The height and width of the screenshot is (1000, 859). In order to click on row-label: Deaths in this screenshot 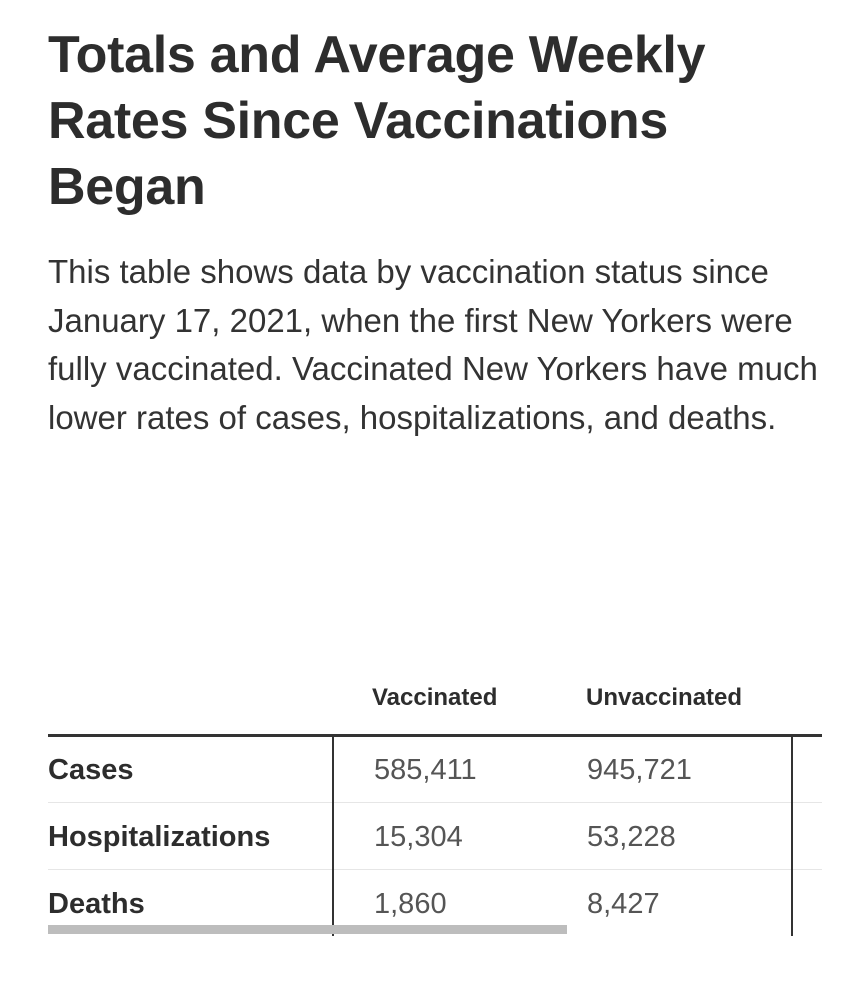, I will do `click(96, 904)`.